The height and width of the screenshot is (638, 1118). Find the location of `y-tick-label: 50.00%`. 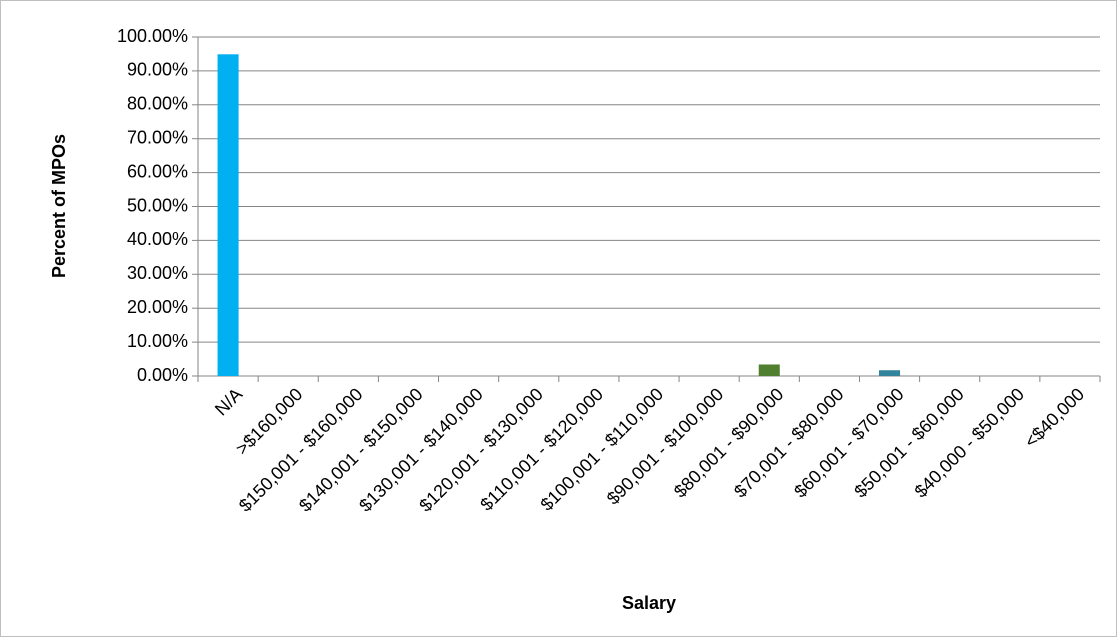

y-tick-label: 50.00% is located at coordinates (157, 205).